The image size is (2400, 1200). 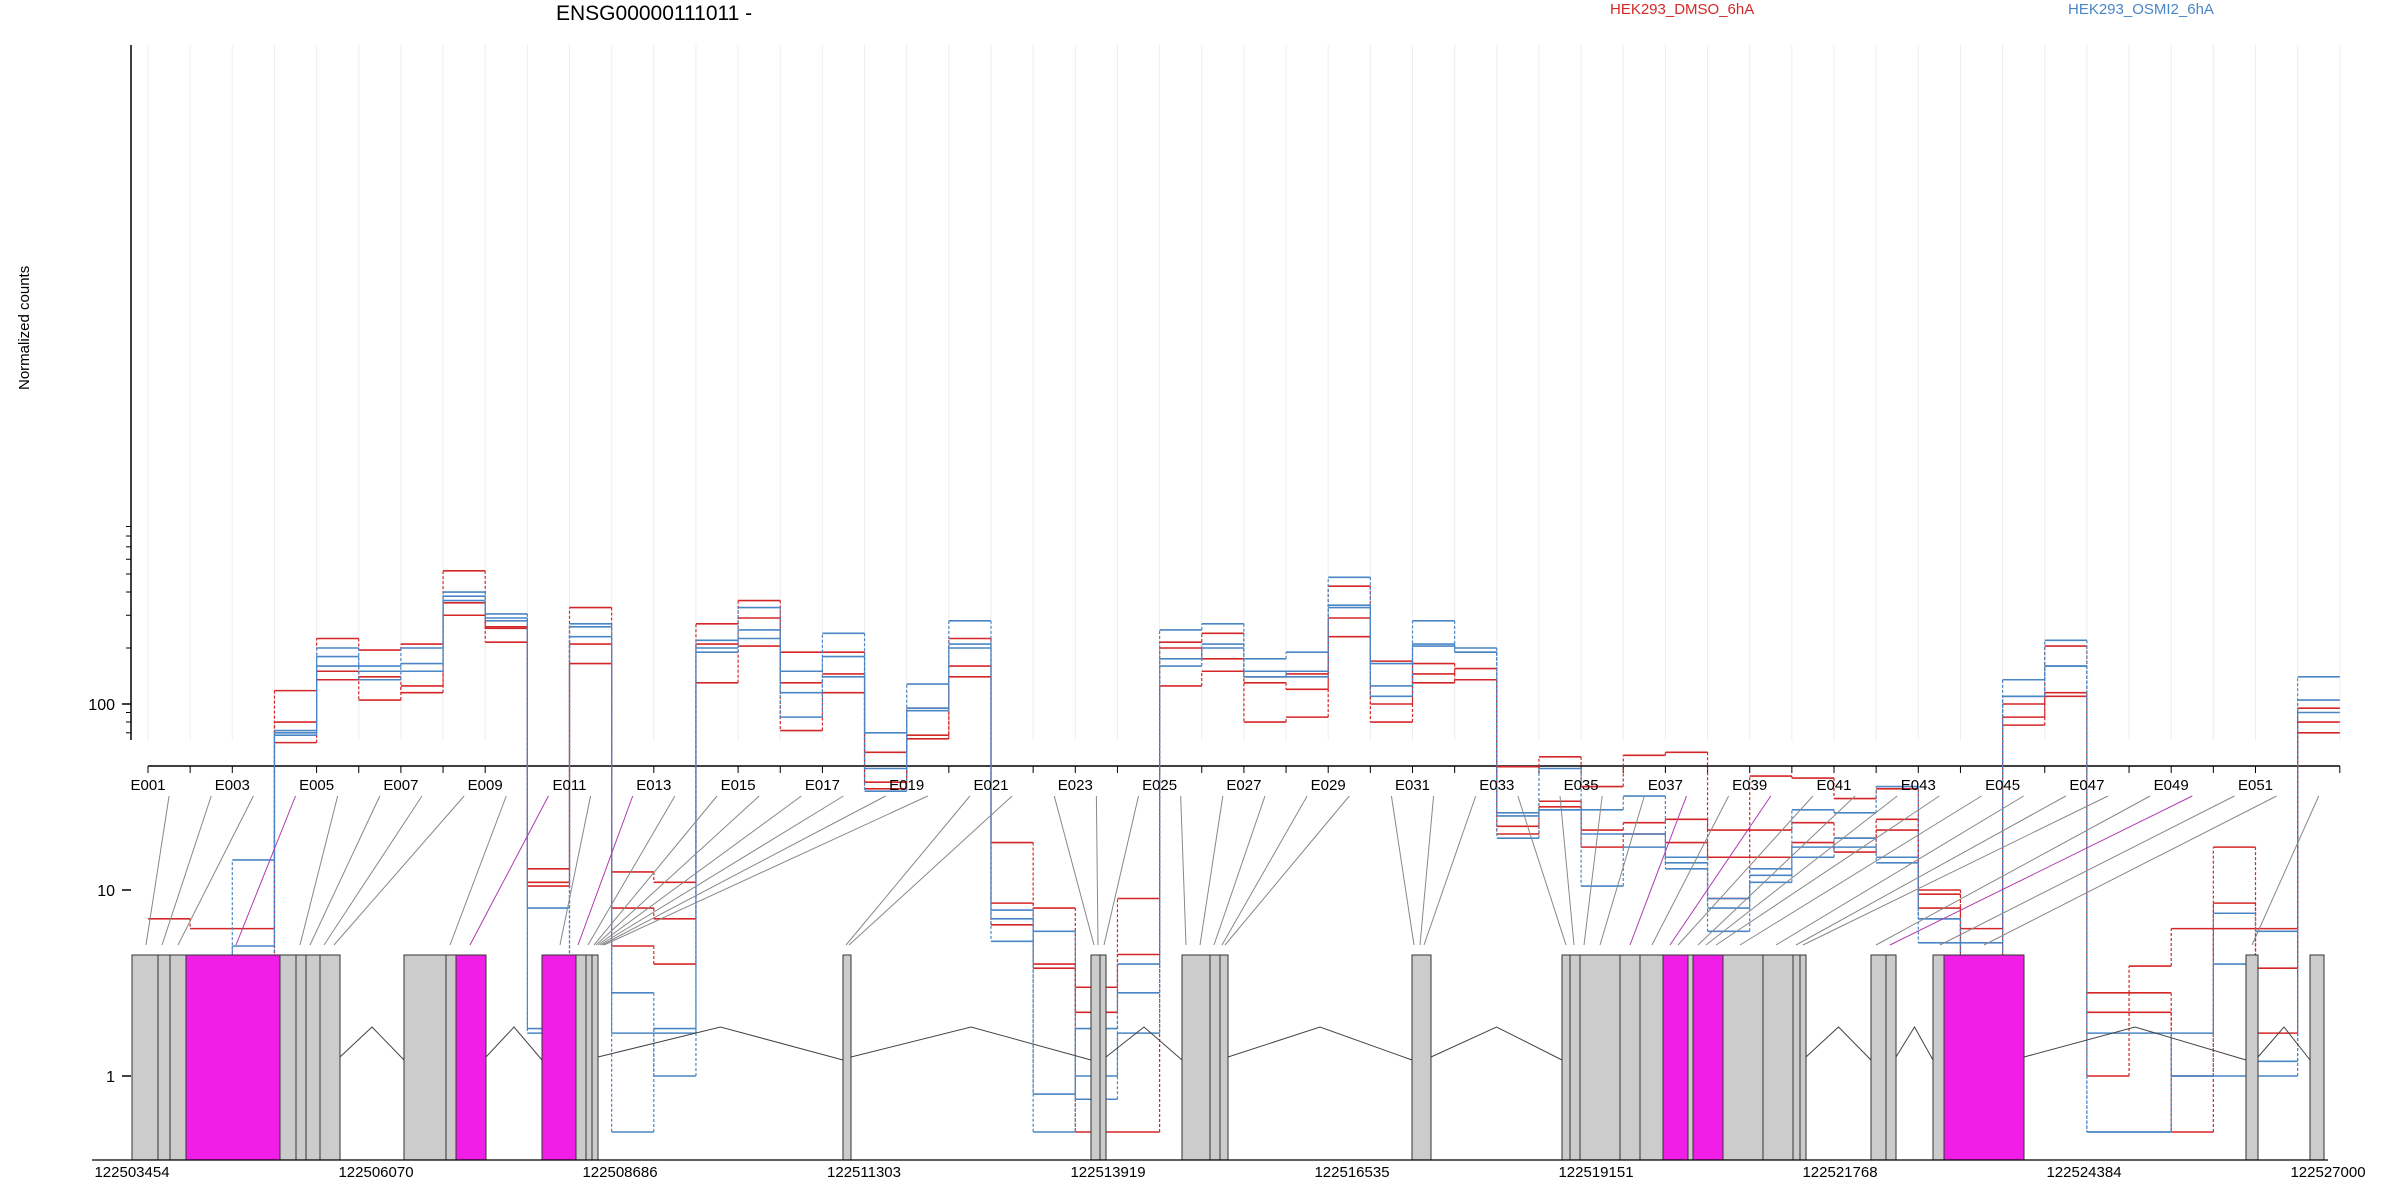 I want to click on x-tick-label: E029, so click(x=1328, y=785).